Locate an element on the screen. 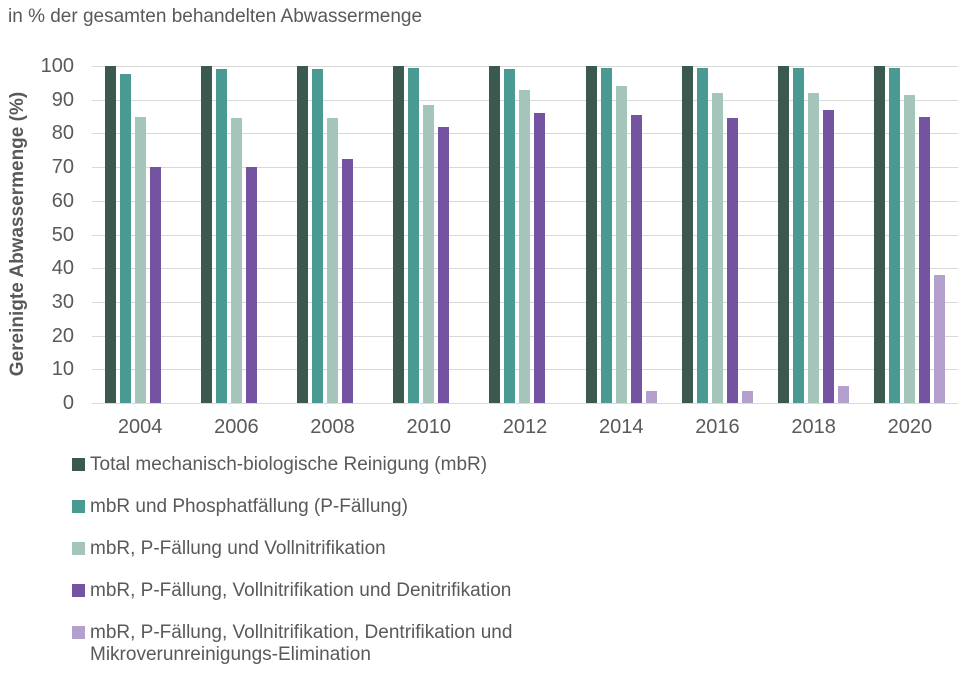 The image size is (971, 679). y-tick-label: 0 is located at coordinates (68, 403).